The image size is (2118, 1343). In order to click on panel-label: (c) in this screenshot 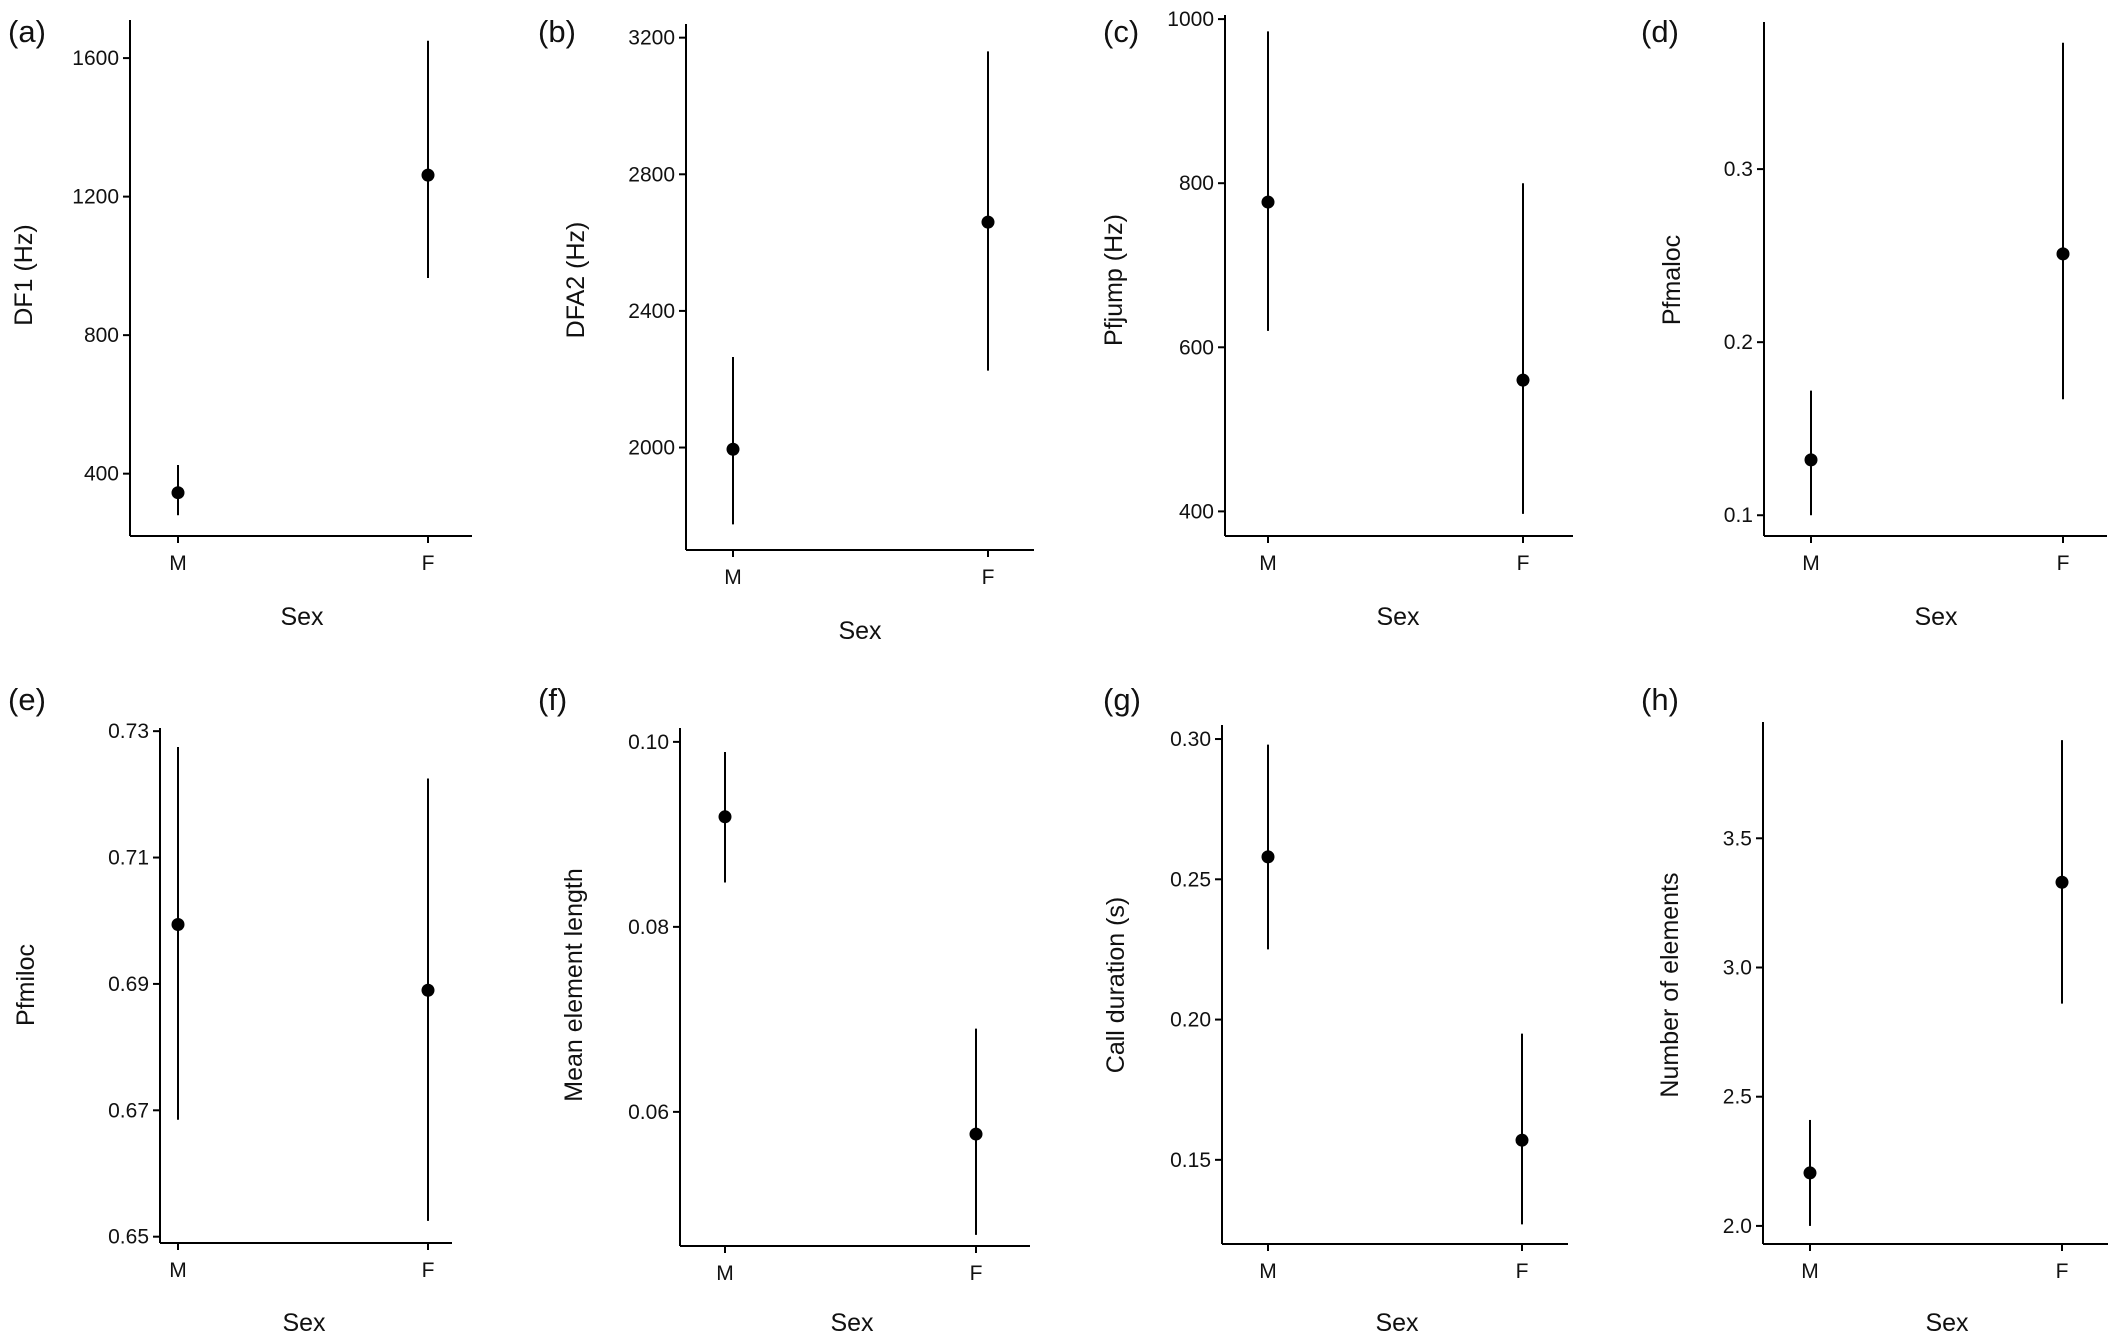, I will do `click(1121, 31)`.